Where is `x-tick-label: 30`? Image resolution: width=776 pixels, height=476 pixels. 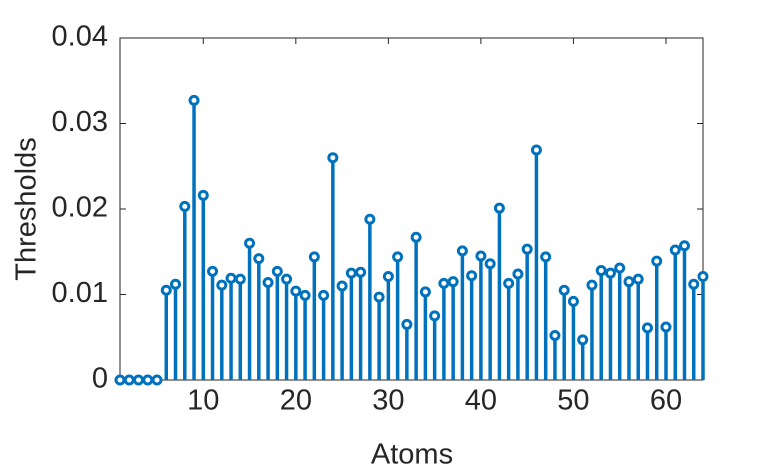
x-tick-label: 30 is located at coordinates (388, 401).